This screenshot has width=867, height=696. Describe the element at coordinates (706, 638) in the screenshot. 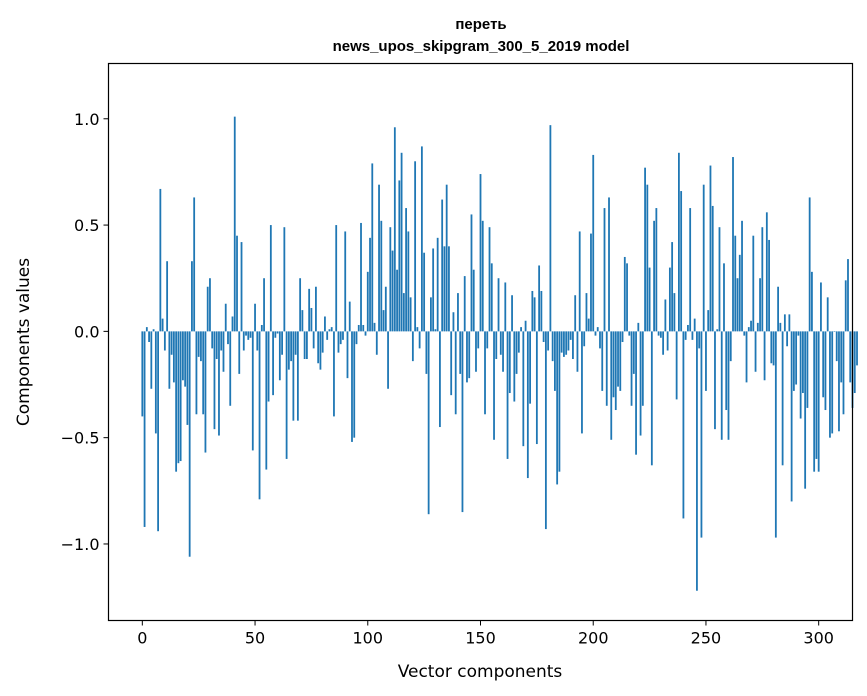

I see `x-tick-label: 250` at that location.